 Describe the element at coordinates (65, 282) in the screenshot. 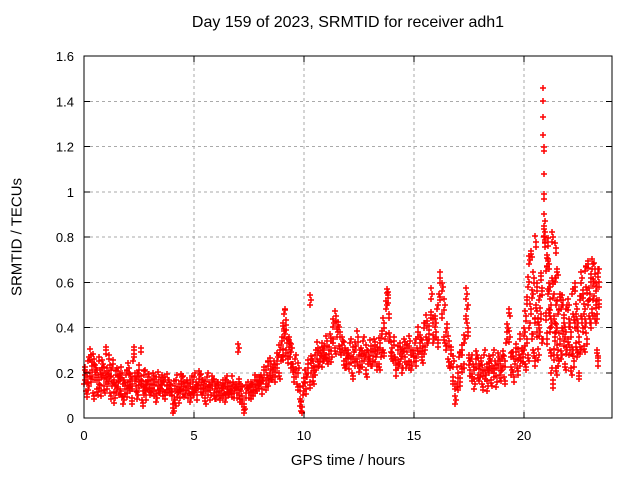

I see `y-tick-label: 0.6` at that location.